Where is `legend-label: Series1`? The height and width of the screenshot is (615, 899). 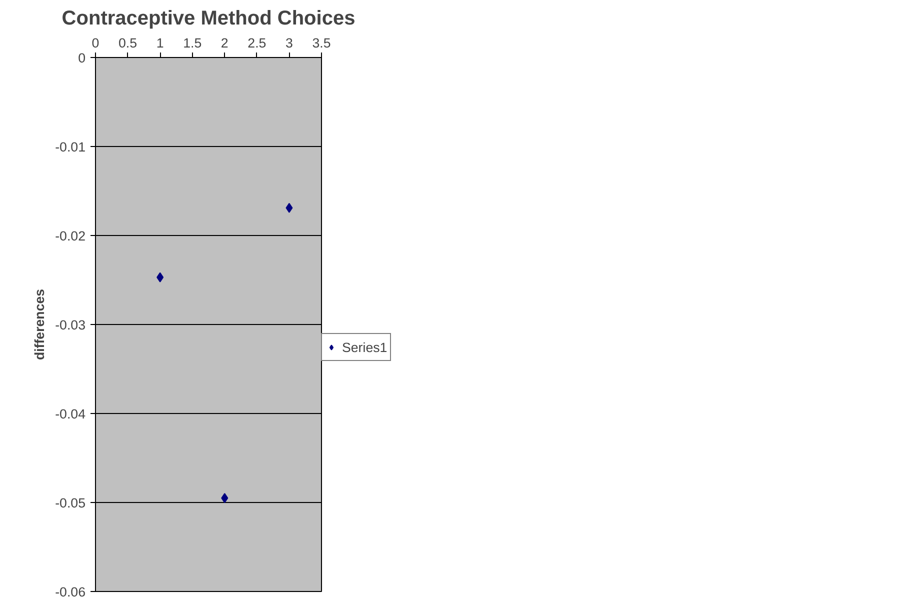 legend-label: Series1 is located at coordinates (365, 347).